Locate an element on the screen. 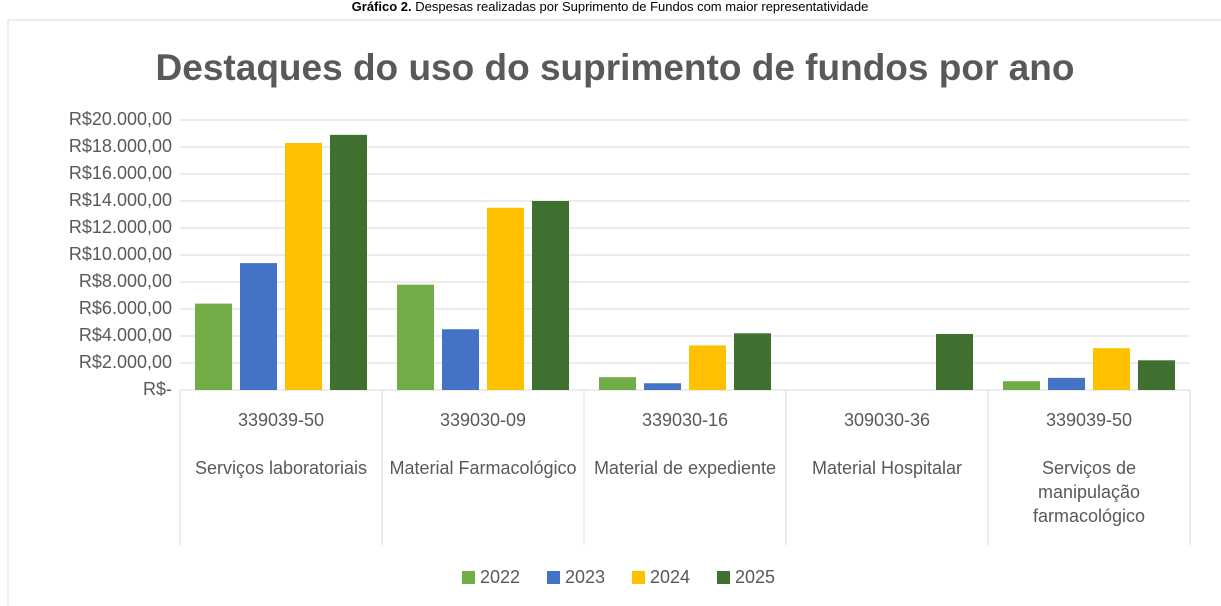 Image resolution: width=1221 pixels, height=606 pixels. y-tick-label: R$6.000,00 is located at coordinates (125, 308).